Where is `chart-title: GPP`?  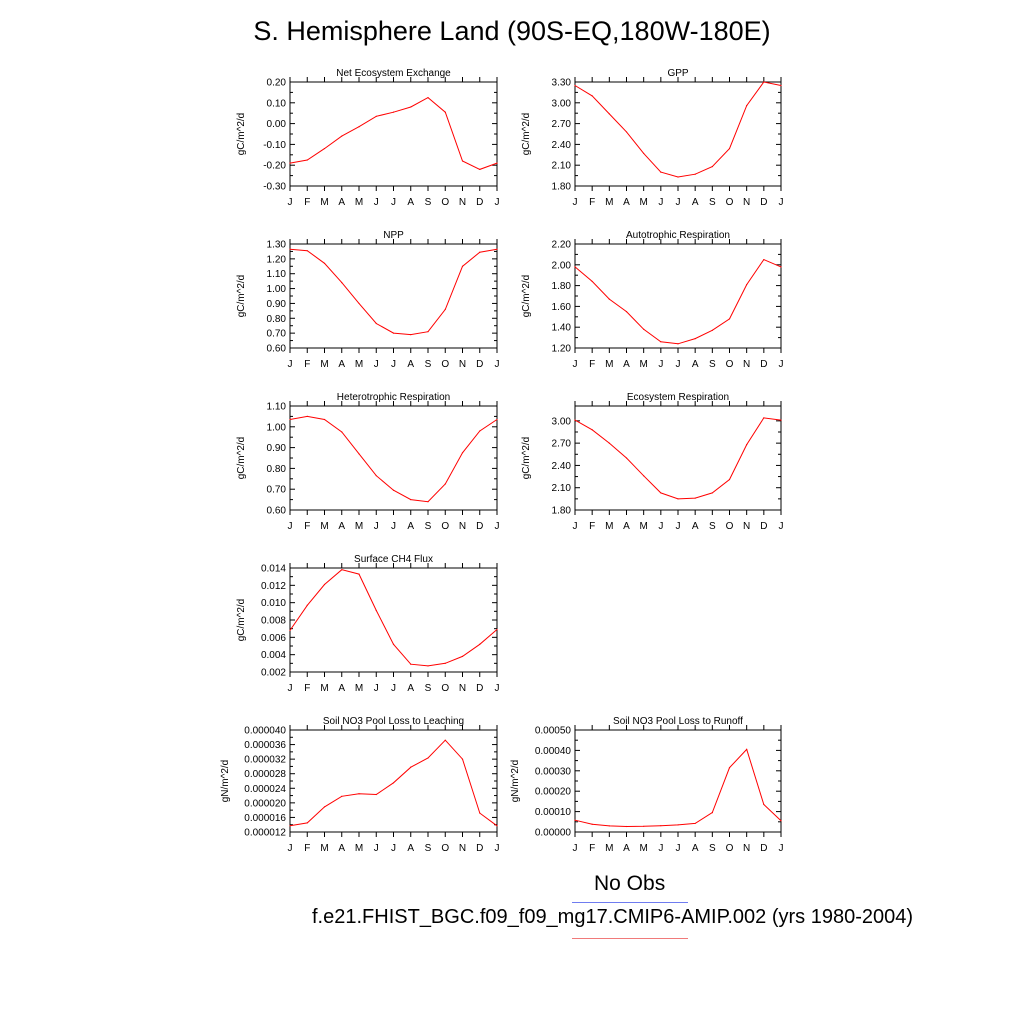 chart-title: GPP is located at coordinates (677, 73).